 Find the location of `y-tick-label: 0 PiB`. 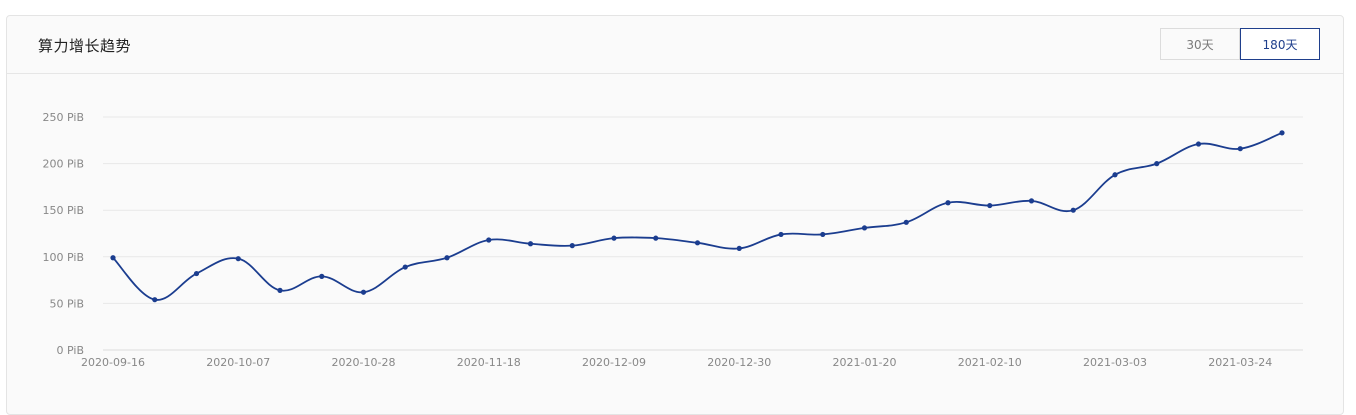

y-tick-label: 0 PiB is located at coordinates (71, 350).